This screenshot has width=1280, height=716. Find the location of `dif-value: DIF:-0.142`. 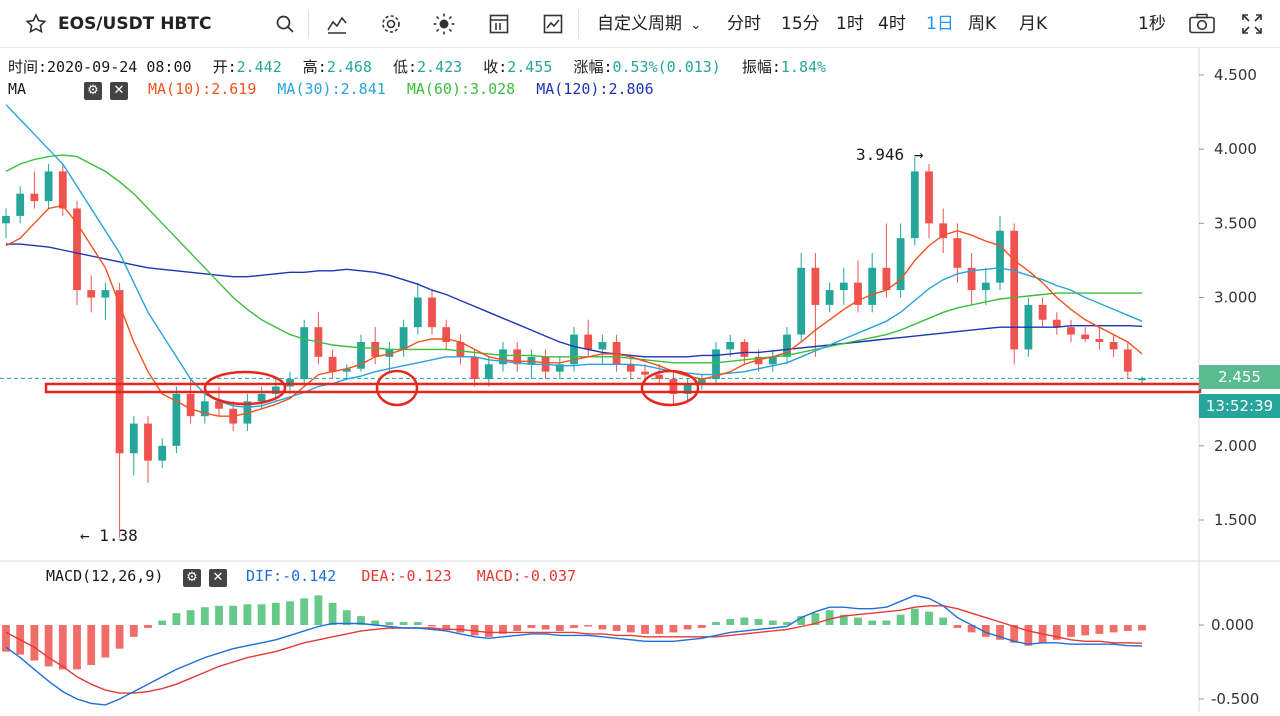

dif-value: DIF:-0.142 is located at coordinates (291, 576).